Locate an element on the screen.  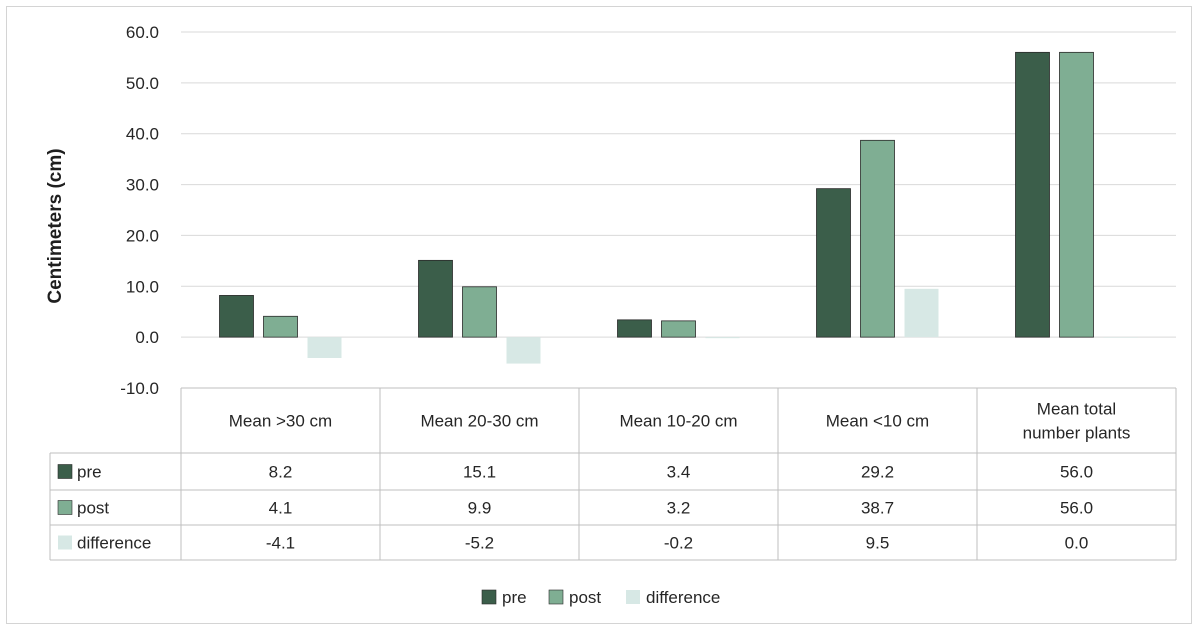
category-label: Mean total is located at coordinates (1076, 409).